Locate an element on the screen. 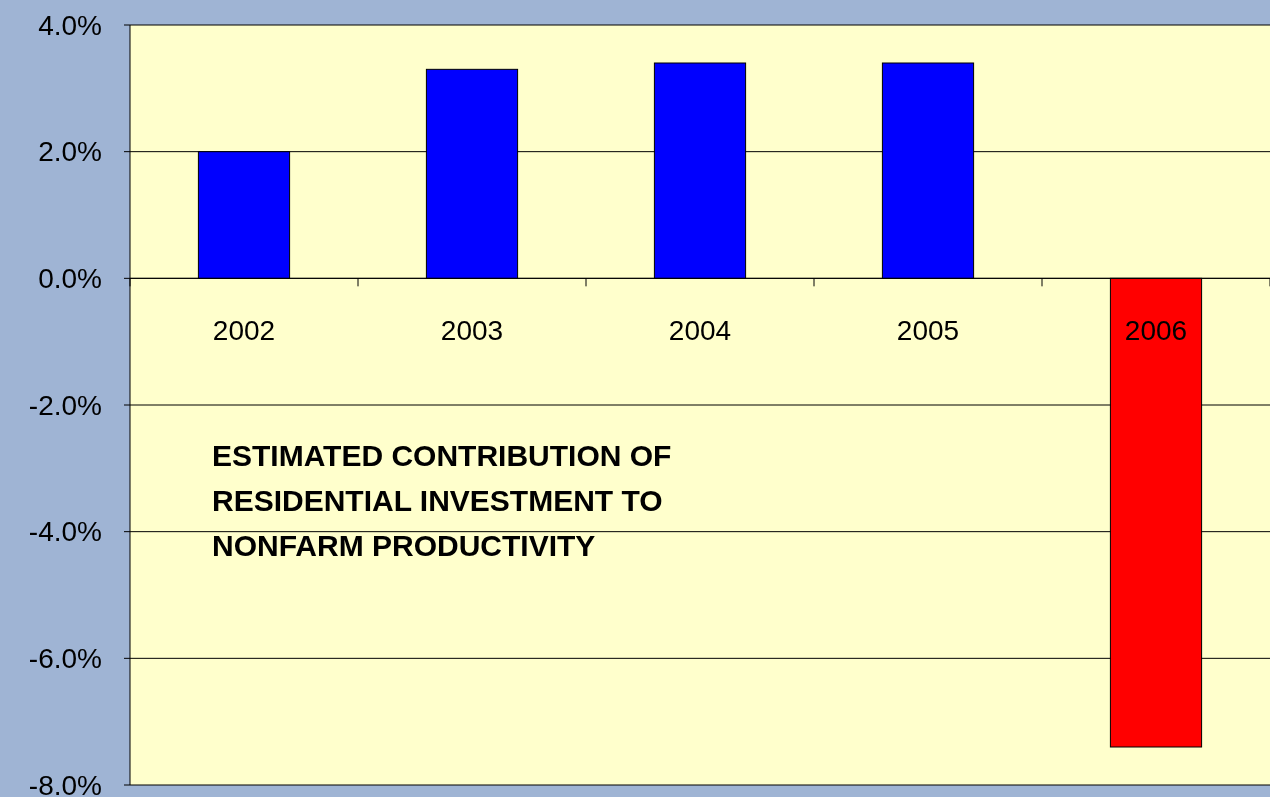  y-tick-label: 2.0% is located at coordinates (70, 152).